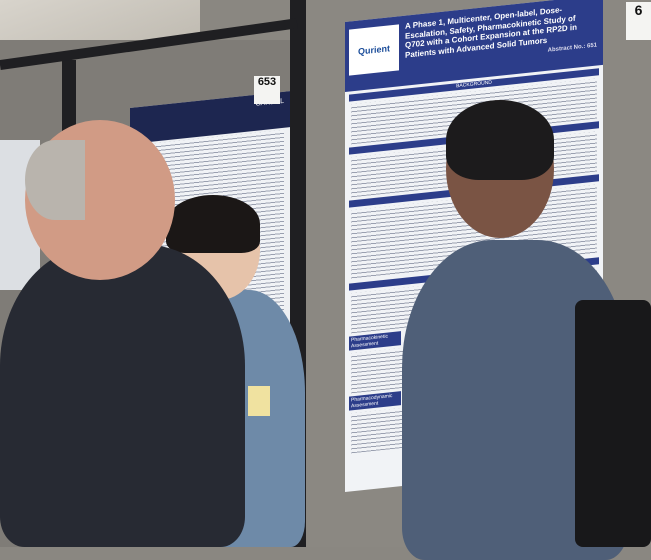  I want to click on young-man-hair, so click(213, 224).